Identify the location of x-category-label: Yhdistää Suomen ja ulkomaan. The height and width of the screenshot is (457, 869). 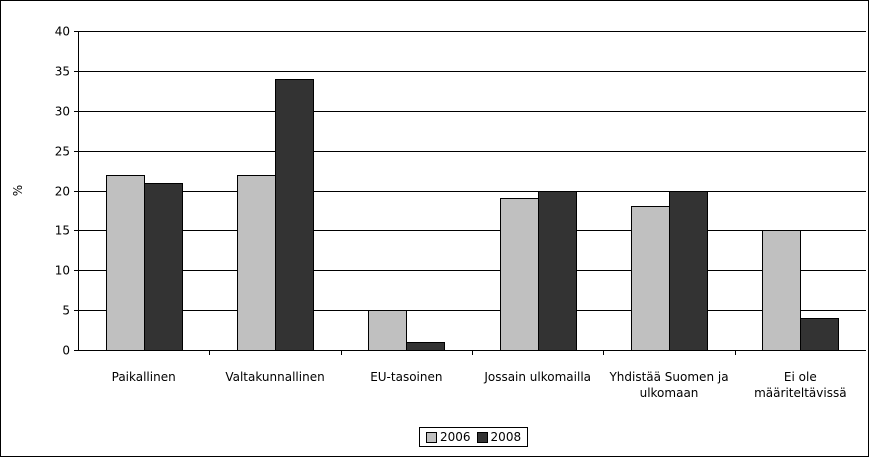
(668, 385).